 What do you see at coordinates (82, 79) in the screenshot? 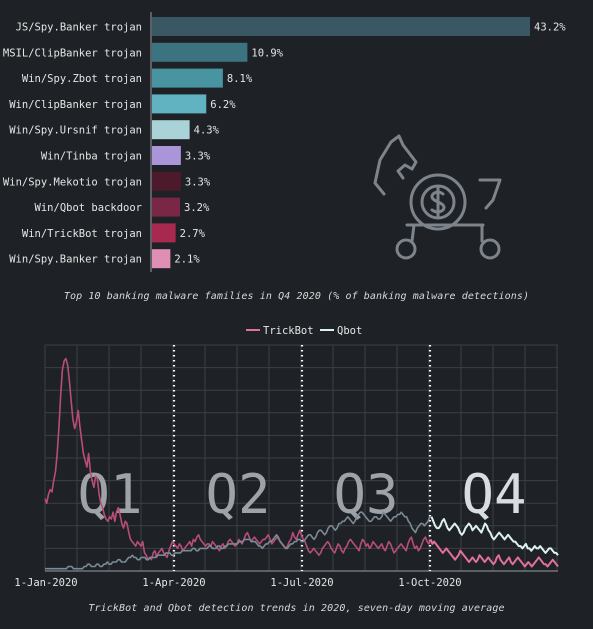
I see `bar-category-label: Win/Spy.Zbot trojan` at bounding box center [82, 79].